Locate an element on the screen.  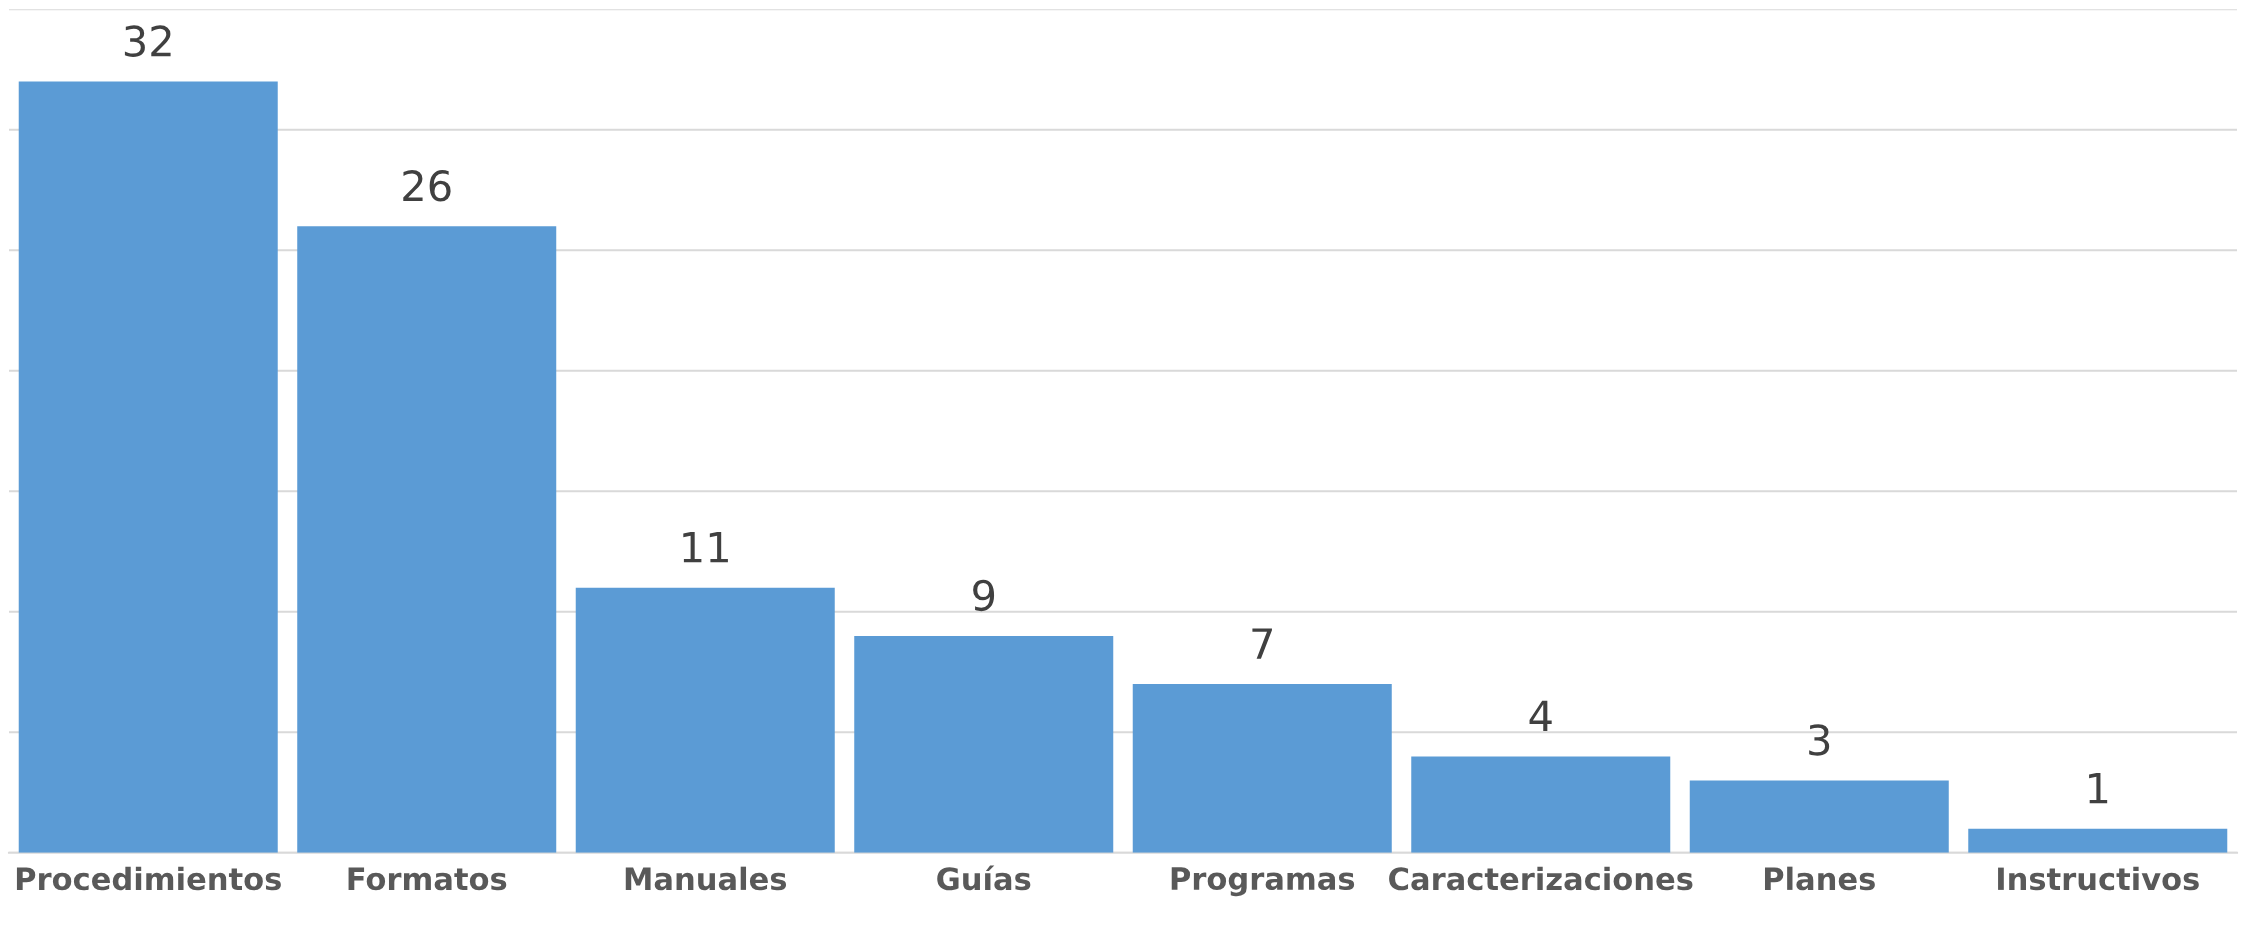
data-label: 11 is located at coordinates (705, 547).